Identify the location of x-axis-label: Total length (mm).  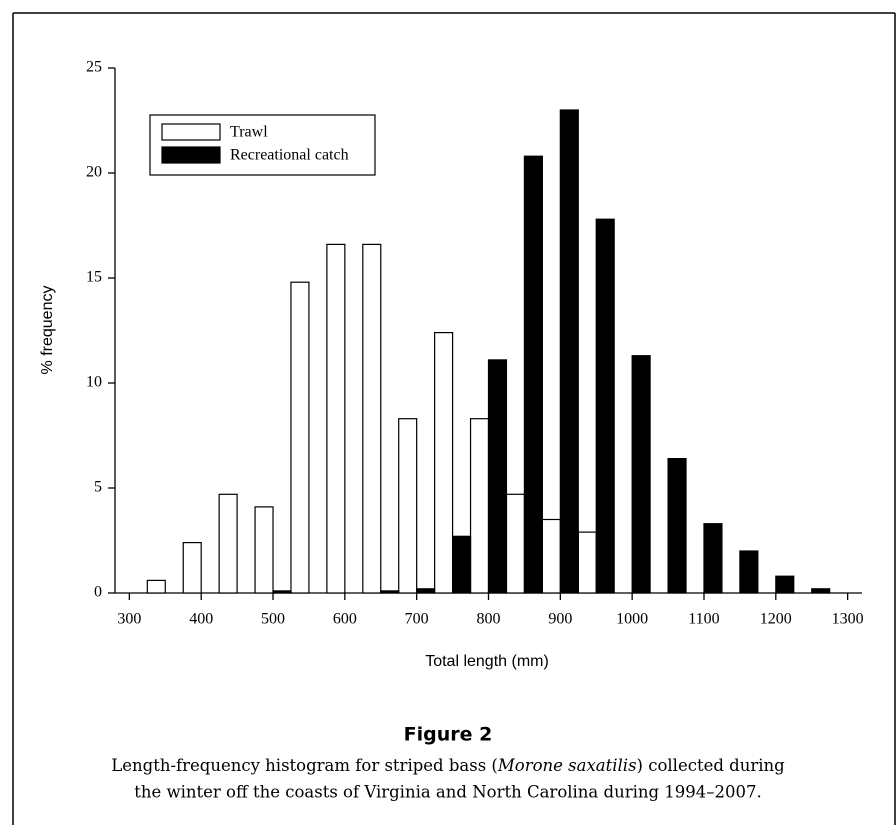
(487, 661).